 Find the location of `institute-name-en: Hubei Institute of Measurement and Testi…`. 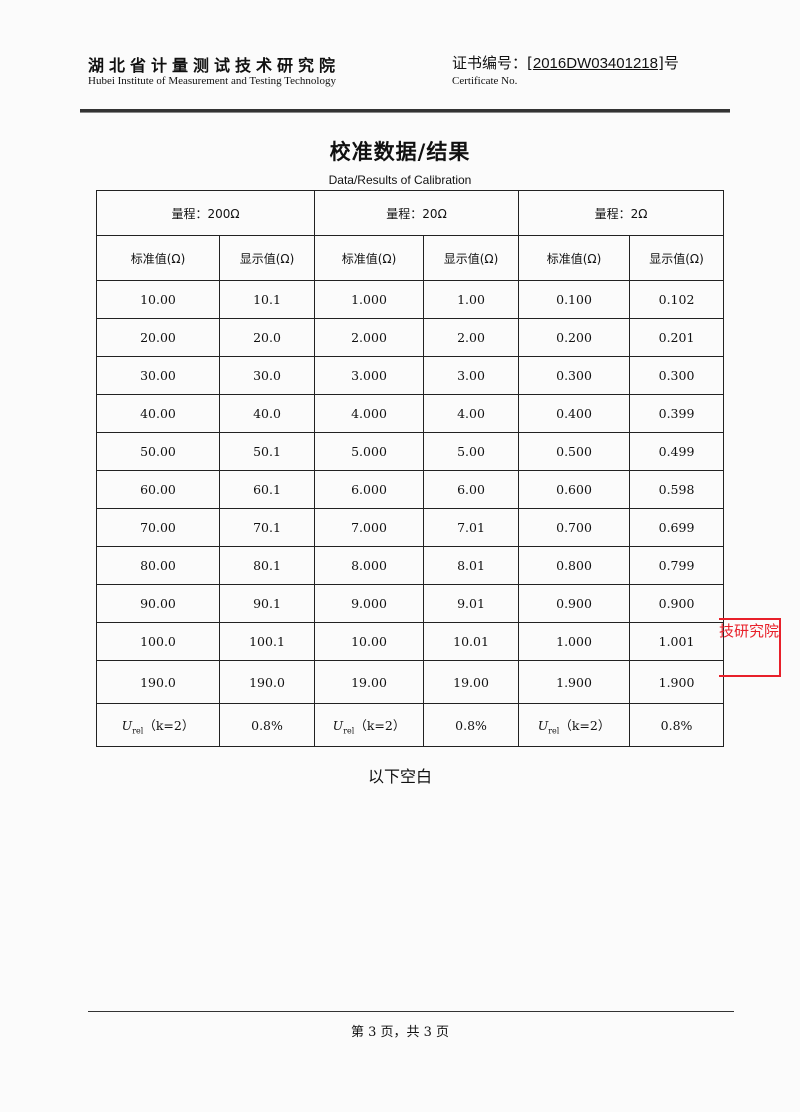

institute-name-en: Hubei Institute of Measurement and Testi… is located at coordinates (212, 81).